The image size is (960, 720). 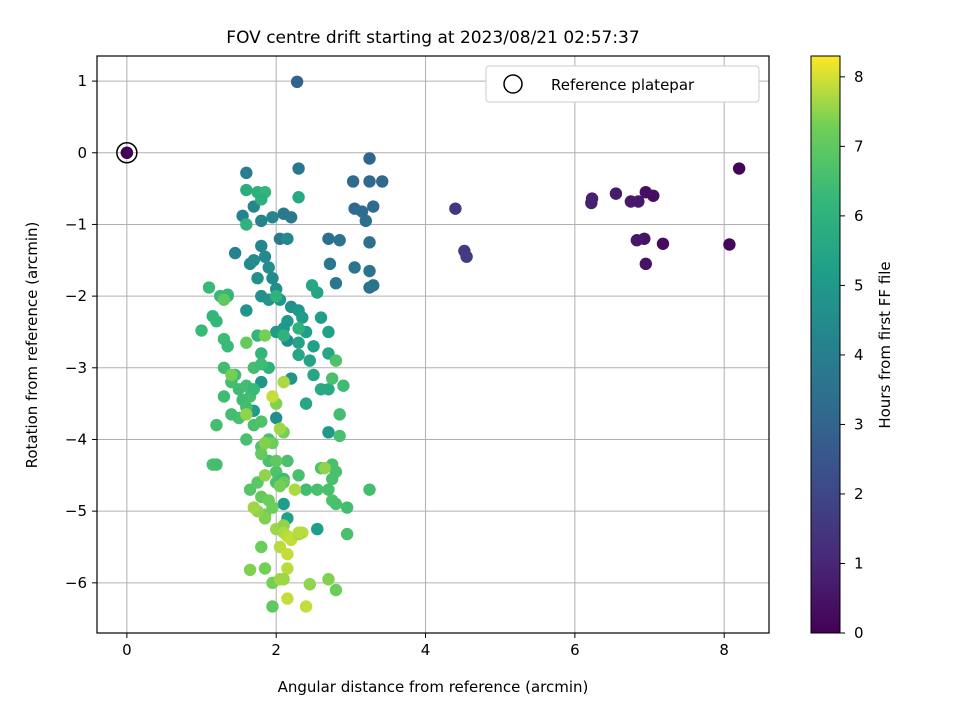 I want to click on reference-point-ring, so click(x=127, y=153).